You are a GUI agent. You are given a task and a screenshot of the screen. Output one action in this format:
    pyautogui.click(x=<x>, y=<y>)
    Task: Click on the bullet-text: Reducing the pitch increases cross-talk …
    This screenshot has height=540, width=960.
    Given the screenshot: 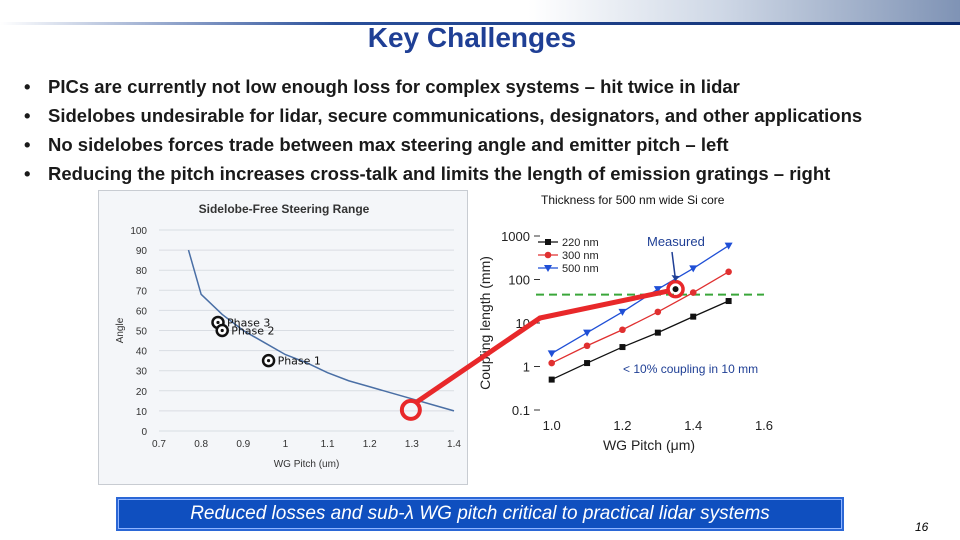 What is the action you would take?
    pyautogui.click(x=439, y=173)
    